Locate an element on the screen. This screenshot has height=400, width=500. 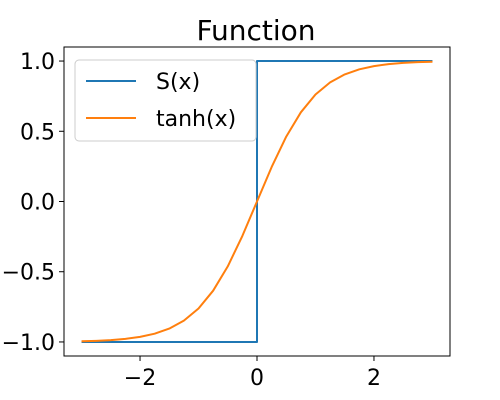
y-tick-label: 0.0 is located at coordinates (37, 203).